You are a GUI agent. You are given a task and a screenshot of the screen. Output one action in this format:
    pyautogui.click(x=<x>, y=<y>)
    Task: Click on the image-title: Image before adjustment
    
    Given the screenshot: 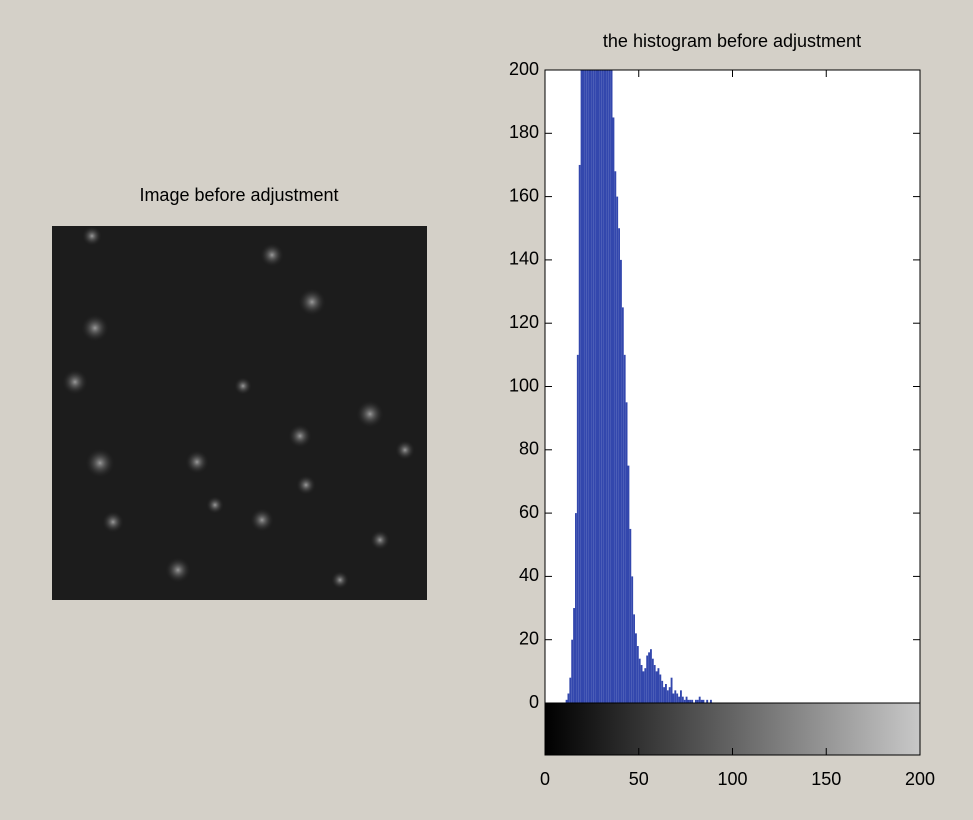 What is the action you would take?
    pyautogui.click(x=238, y=195)
    